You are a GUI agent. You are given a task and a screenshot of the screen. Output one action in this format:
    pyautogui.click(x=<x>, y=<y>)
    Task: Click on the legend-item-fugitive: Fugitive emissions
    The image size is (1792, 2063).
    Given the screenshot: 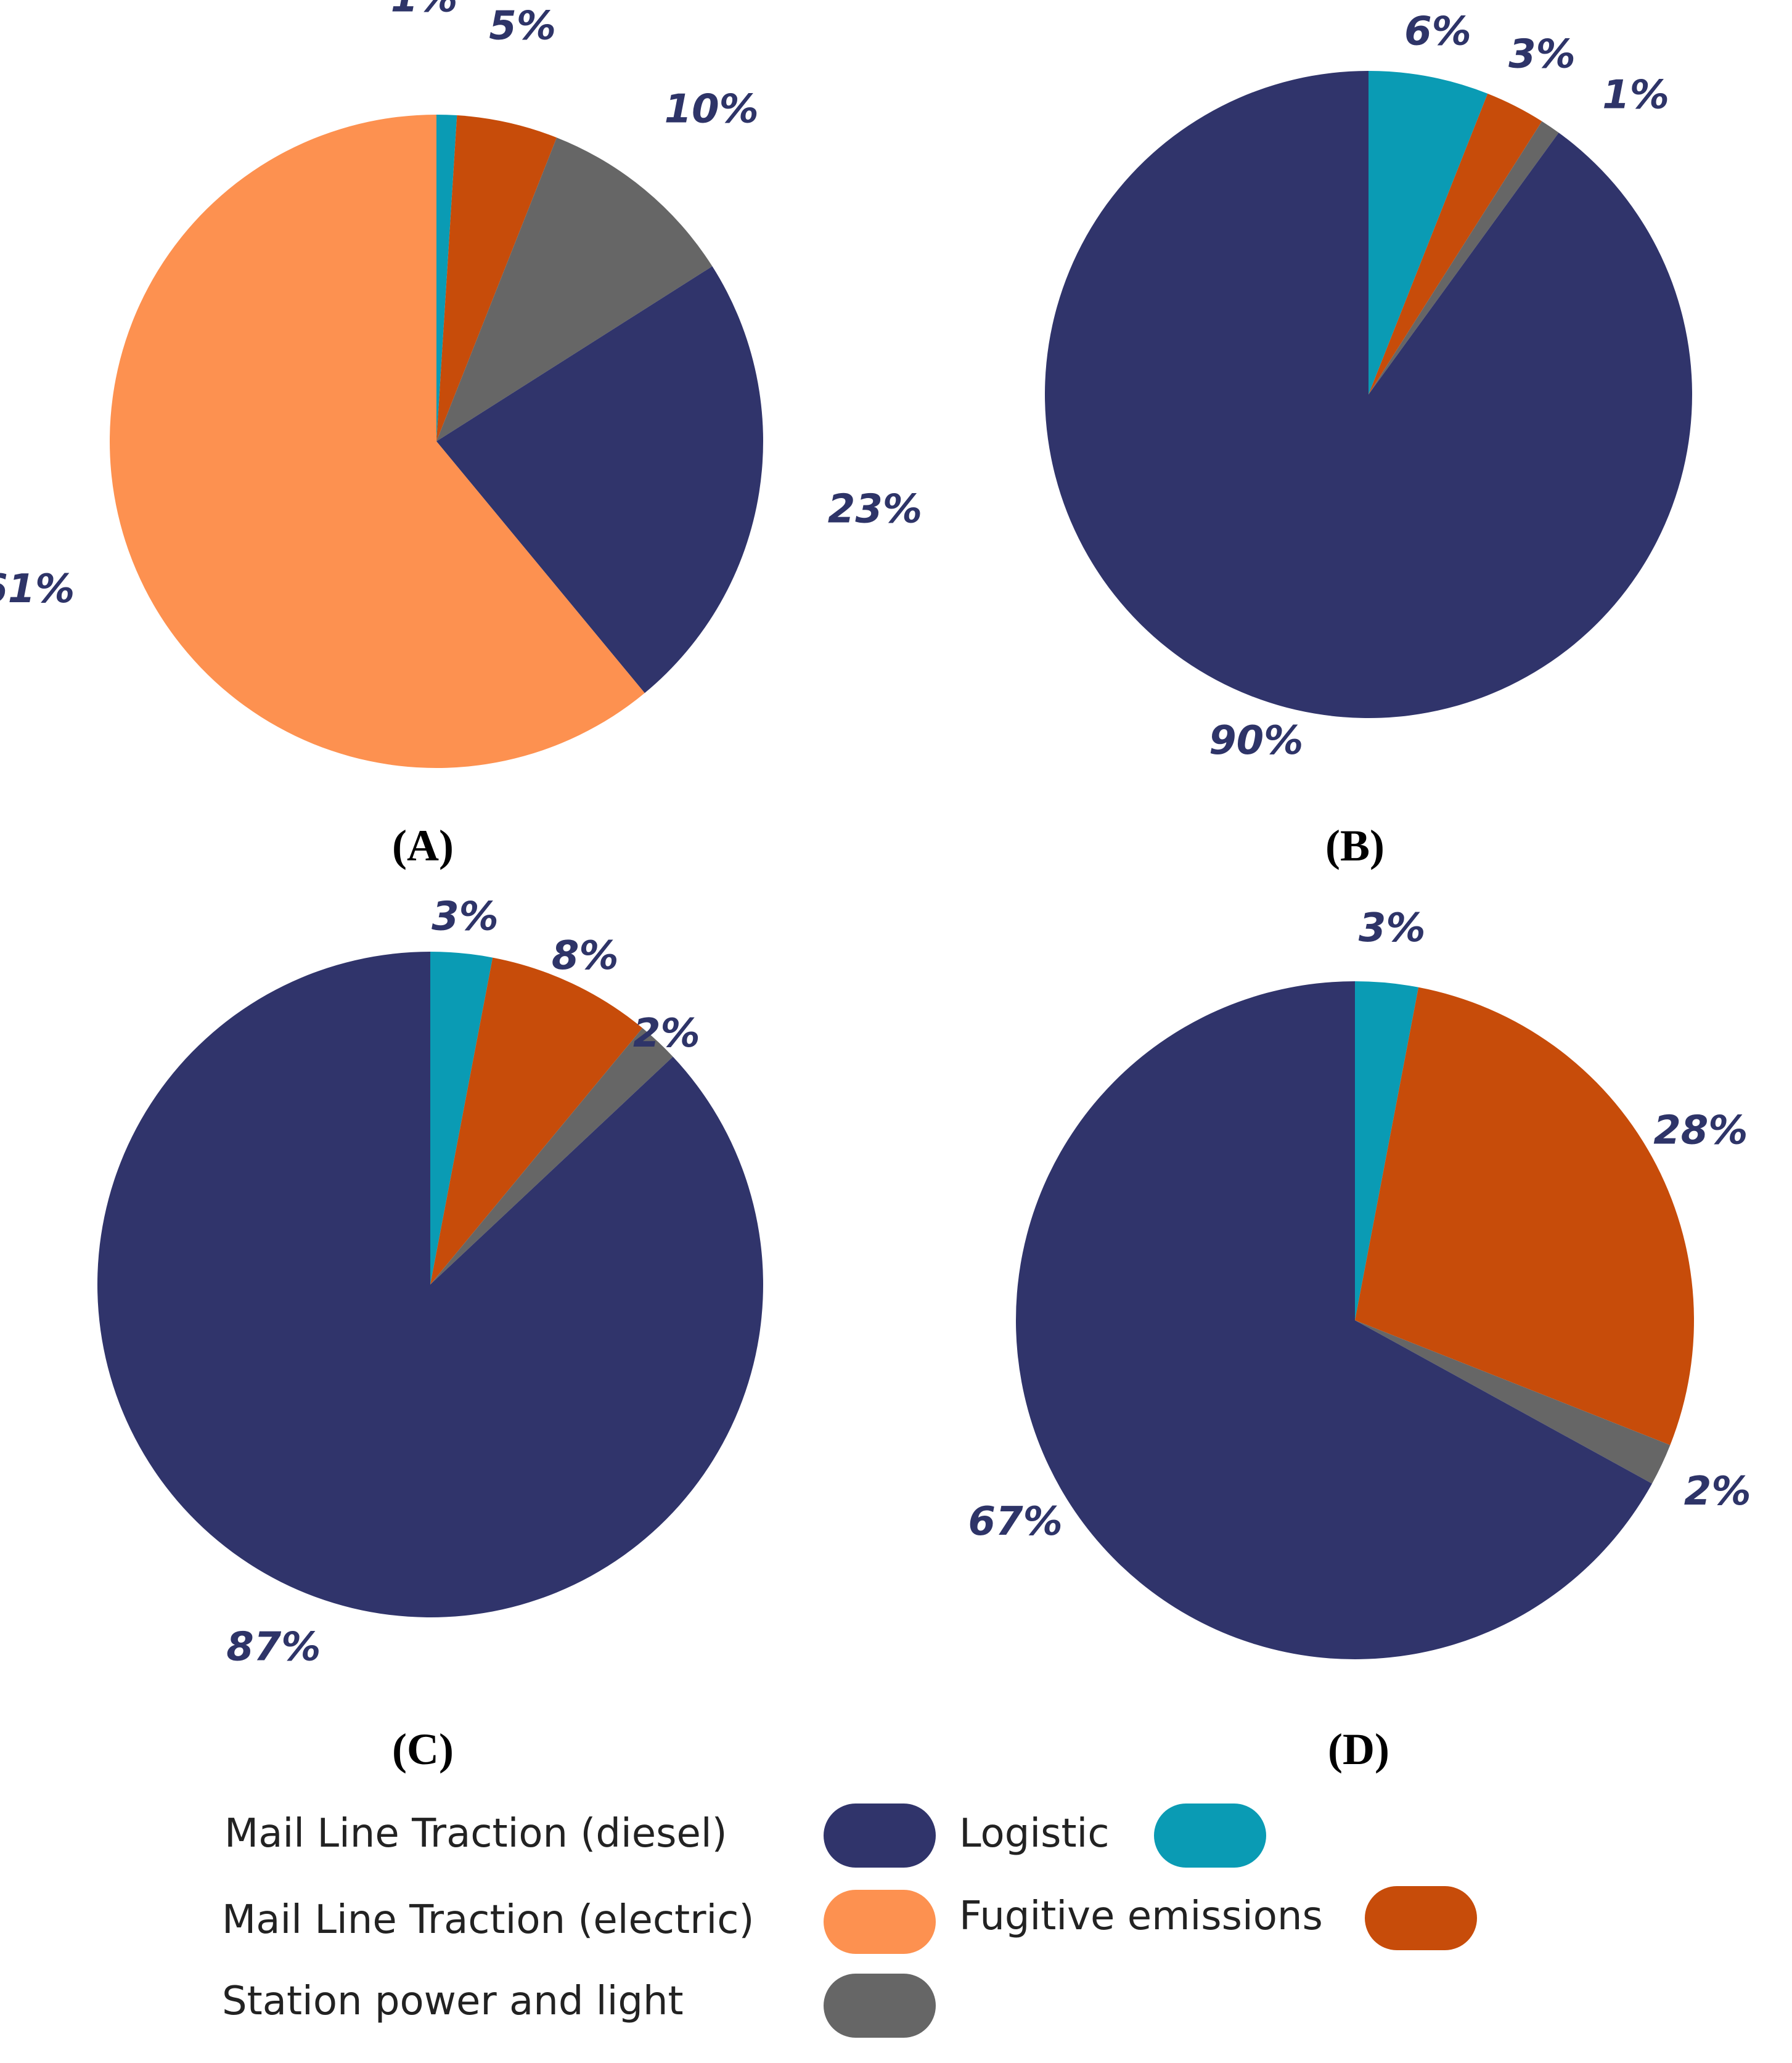 What is the action you would take?
    pyautogui.click(x=1218, y=1918)
    